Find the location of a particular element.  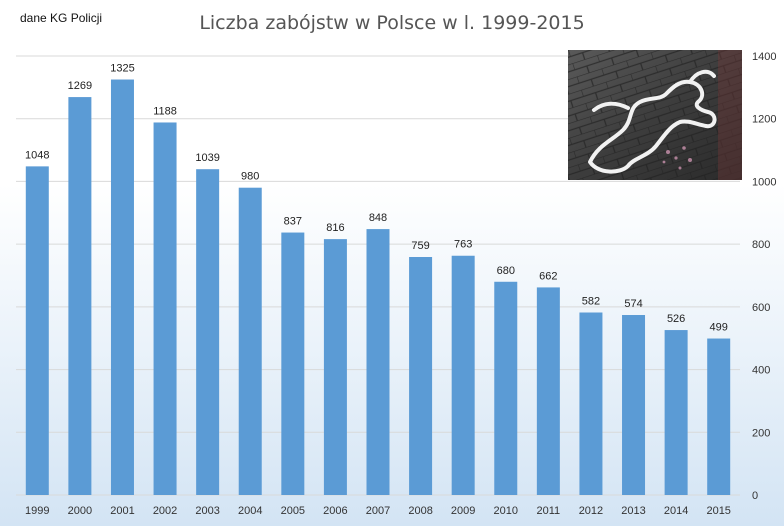

x-tick-label-2012: 2012 is located at coordinates (591, 511).